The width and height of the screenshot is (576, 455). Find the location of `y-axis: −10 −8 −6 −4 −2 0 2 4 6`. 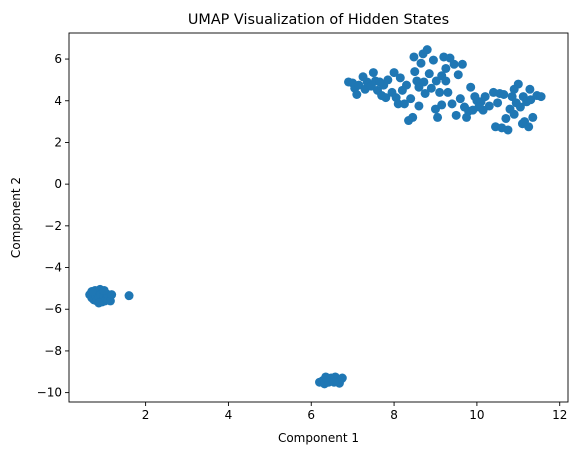

y-axis: −10 −8 −6 −4 −2 0 2 4 6 is located at coordinates (53, 226).